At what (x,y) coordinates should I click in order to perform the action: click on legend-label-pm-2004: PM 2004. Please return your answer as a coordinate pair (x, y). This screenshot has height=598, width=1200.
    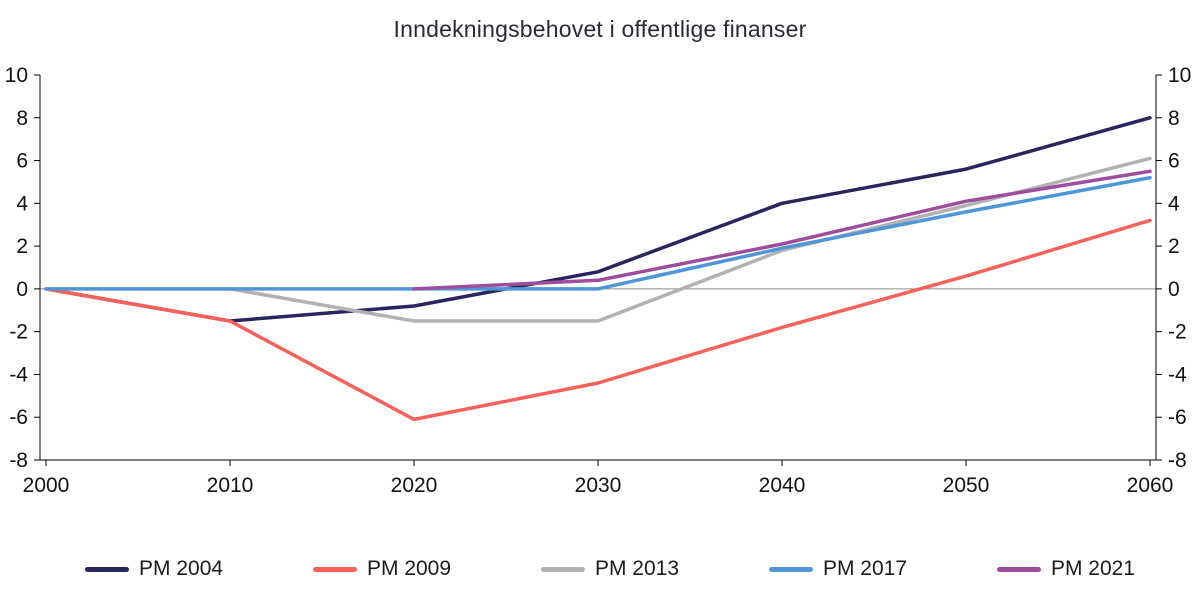
    Looking at the image, I should click on (181, 568).